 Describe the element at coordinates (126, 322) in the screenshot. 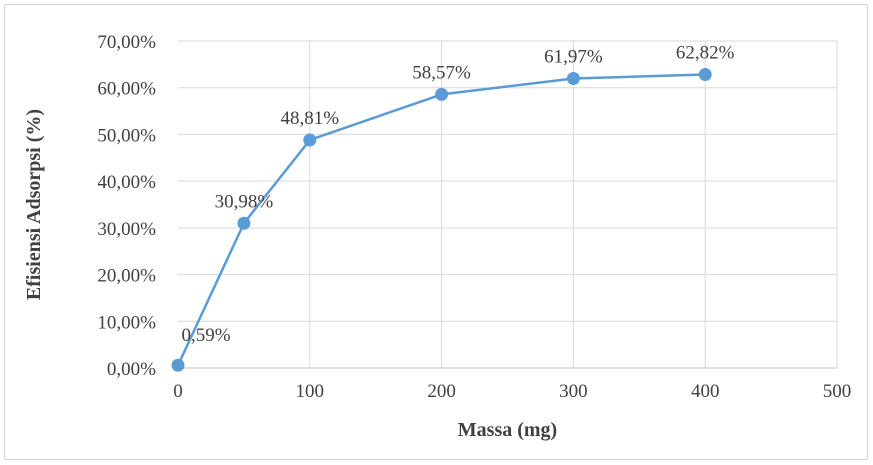

I see `y-tick-label: 10,00%` at that location.